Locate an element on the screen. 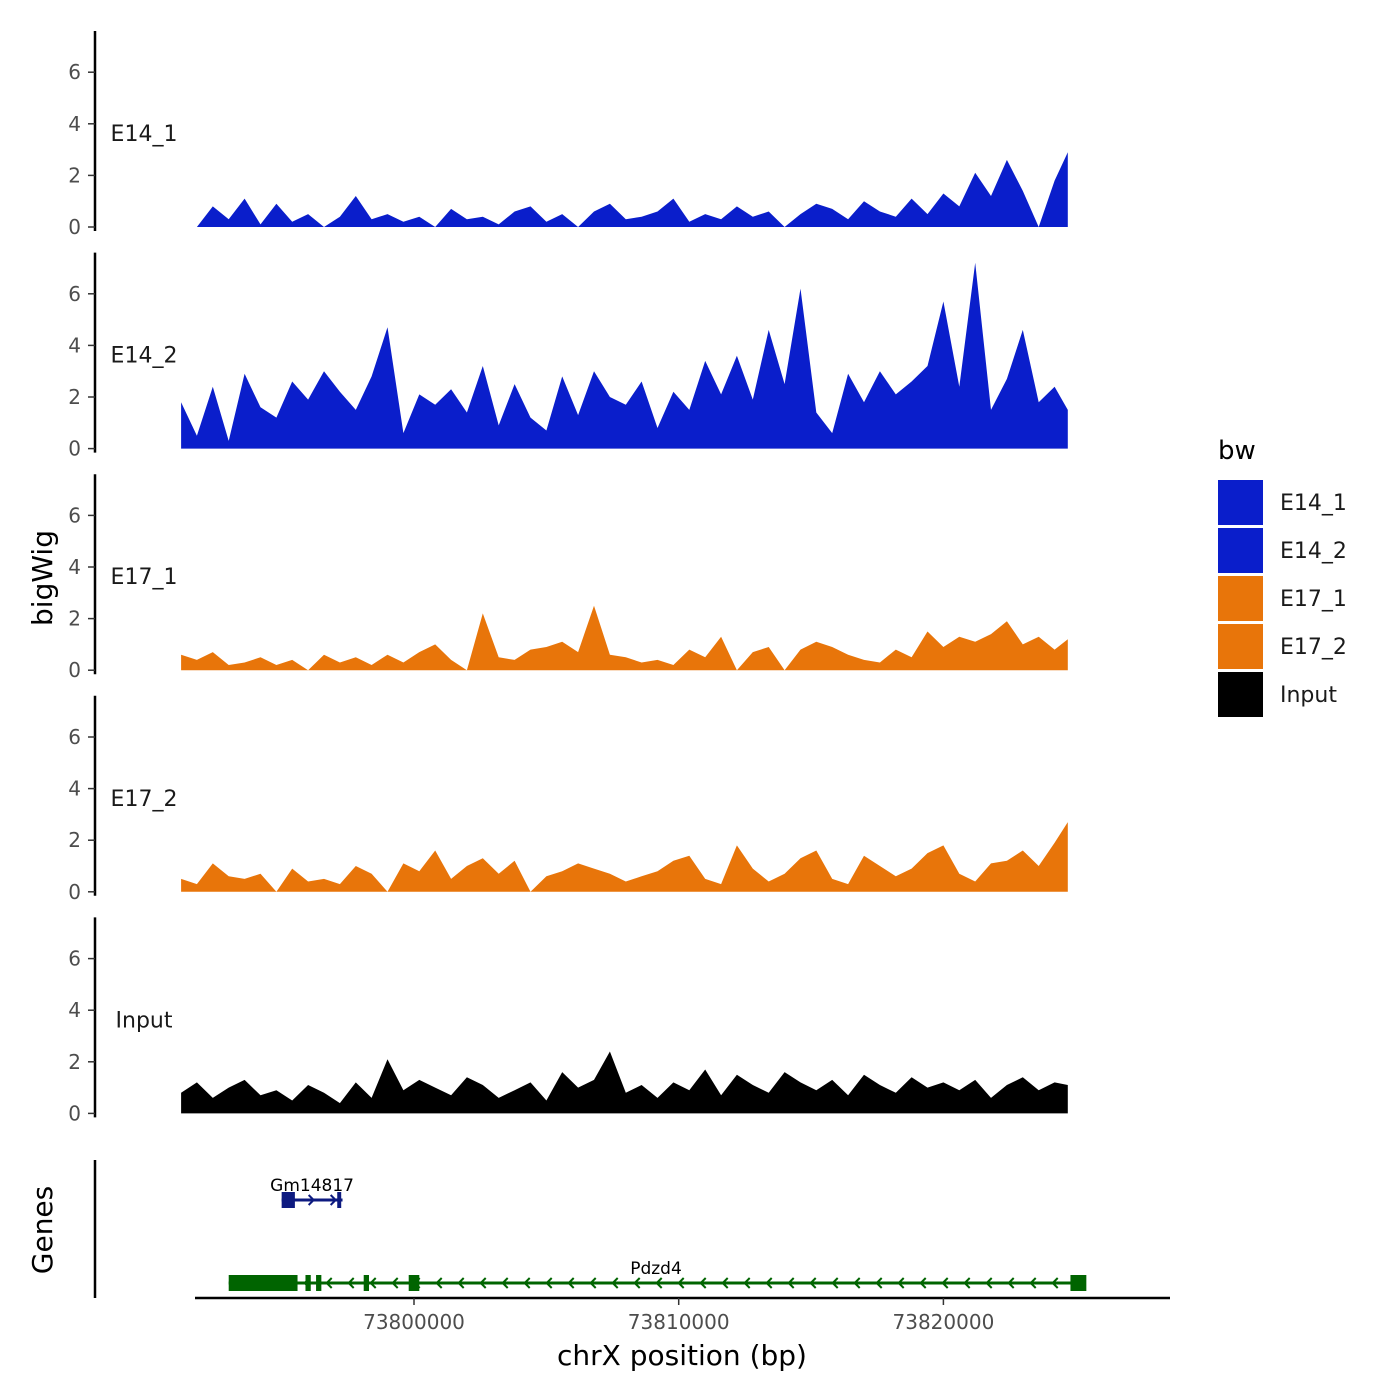 Image resolution: width=1400 pixels, height=1400 pixels. track-label: E14_1 is located at coordinates (144, 134).